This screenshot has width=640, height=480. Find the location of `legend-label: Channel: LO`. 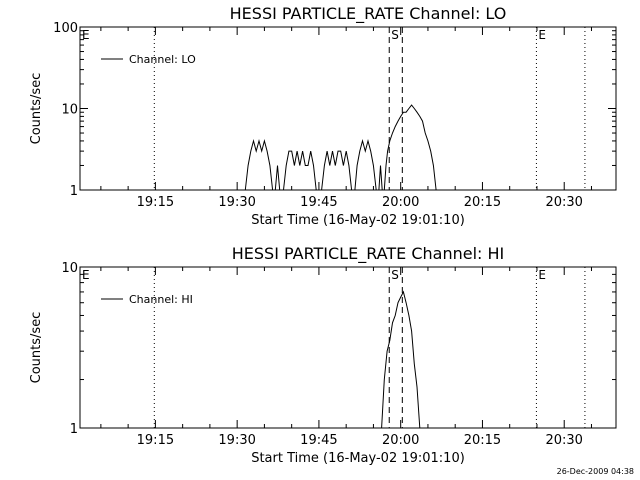

legend-label: Channel: LO is located at coordinates (162, 59).